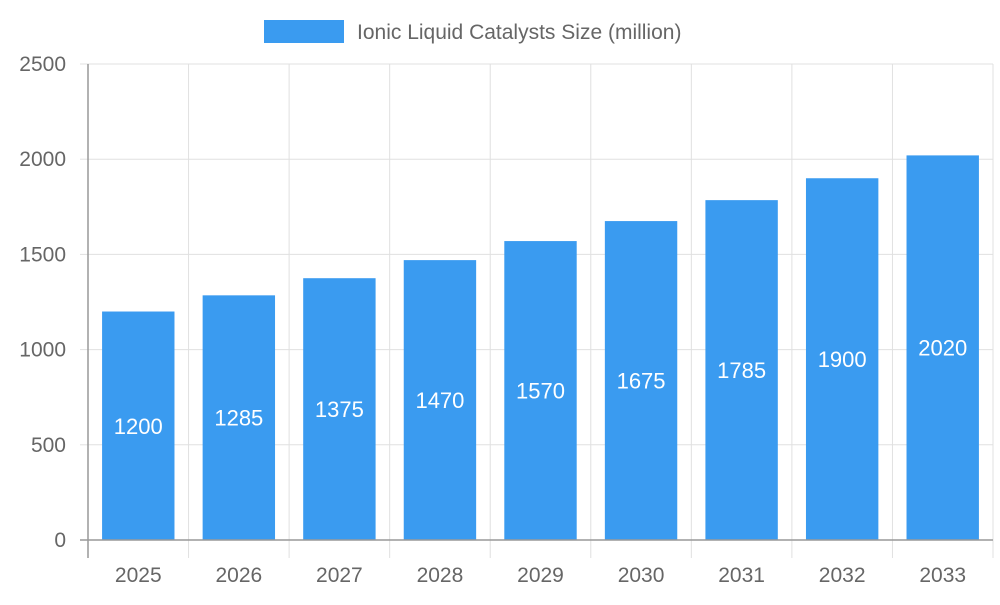  Describe the element at coordinates (138, 575) in the screenshot. I see `x-tick-label: 2025` at that location.